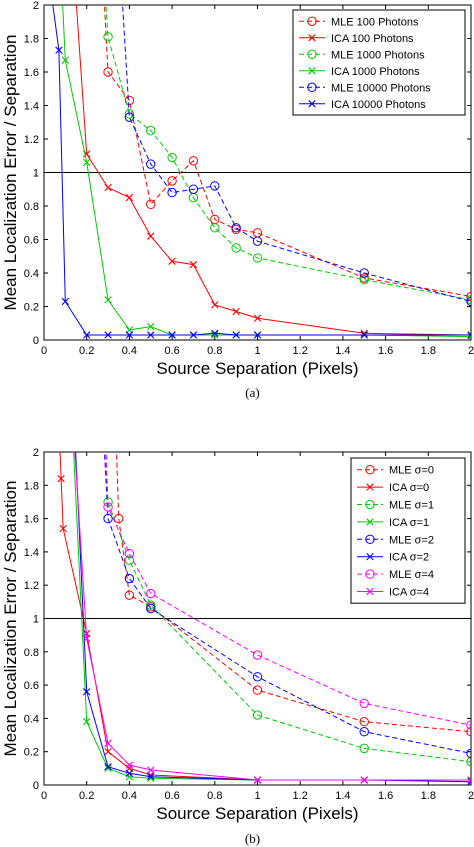 This screenshot has width=474, height=847. Describe the element at coordinates (171, 796) in the screenshot. I see `x-tick-label: 0.6` at that location.